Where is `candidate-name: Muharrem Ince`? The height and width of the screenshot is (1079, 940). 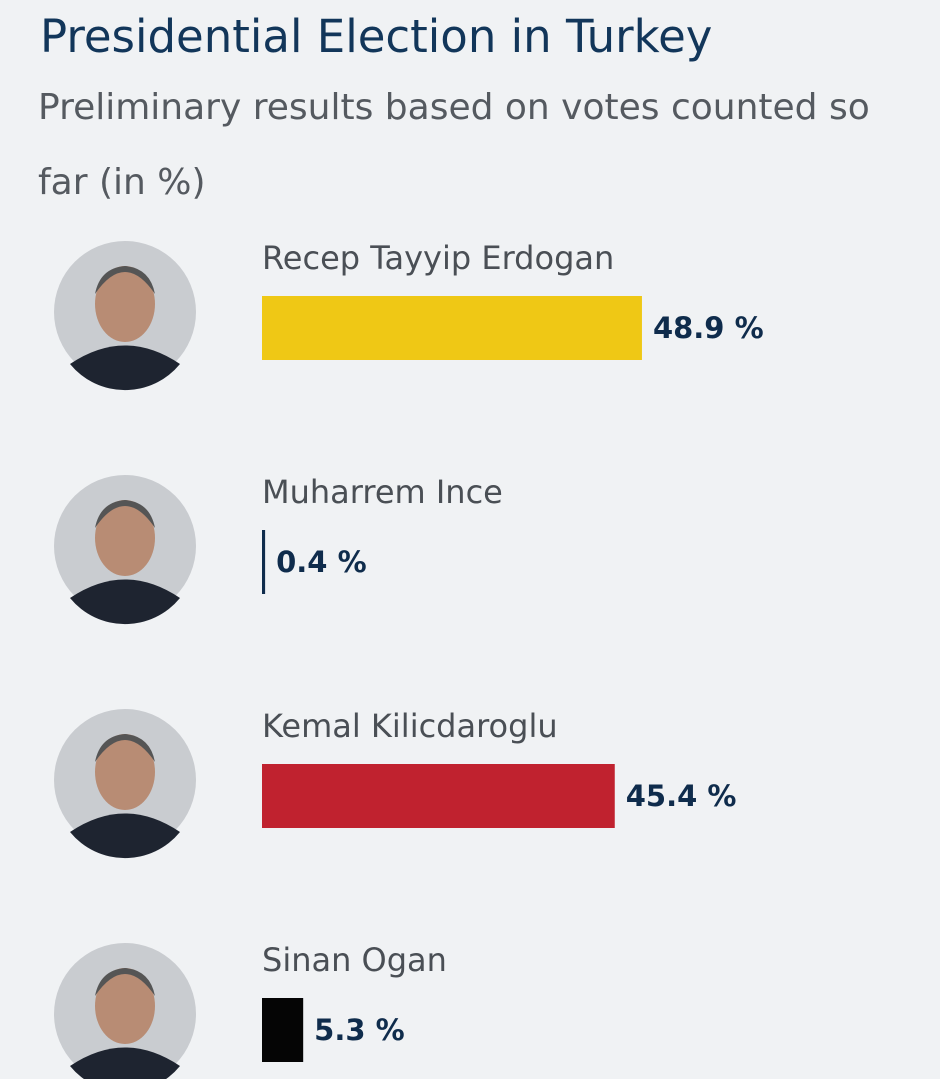 candidate-name: Muharrem Ince is located at coordinates (382, 492).